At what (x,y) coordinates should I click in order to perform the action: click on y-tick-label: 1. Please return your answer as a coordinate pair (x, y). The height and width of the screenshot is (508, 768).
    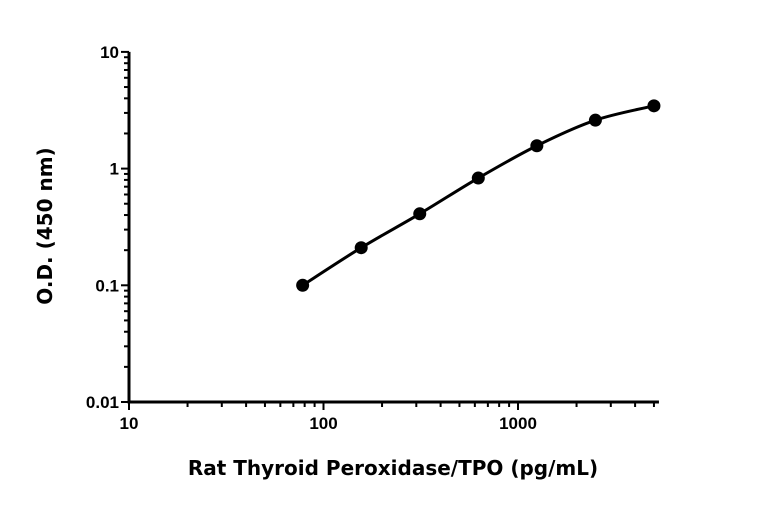
    Looking at the image, I should click on (114, 169).